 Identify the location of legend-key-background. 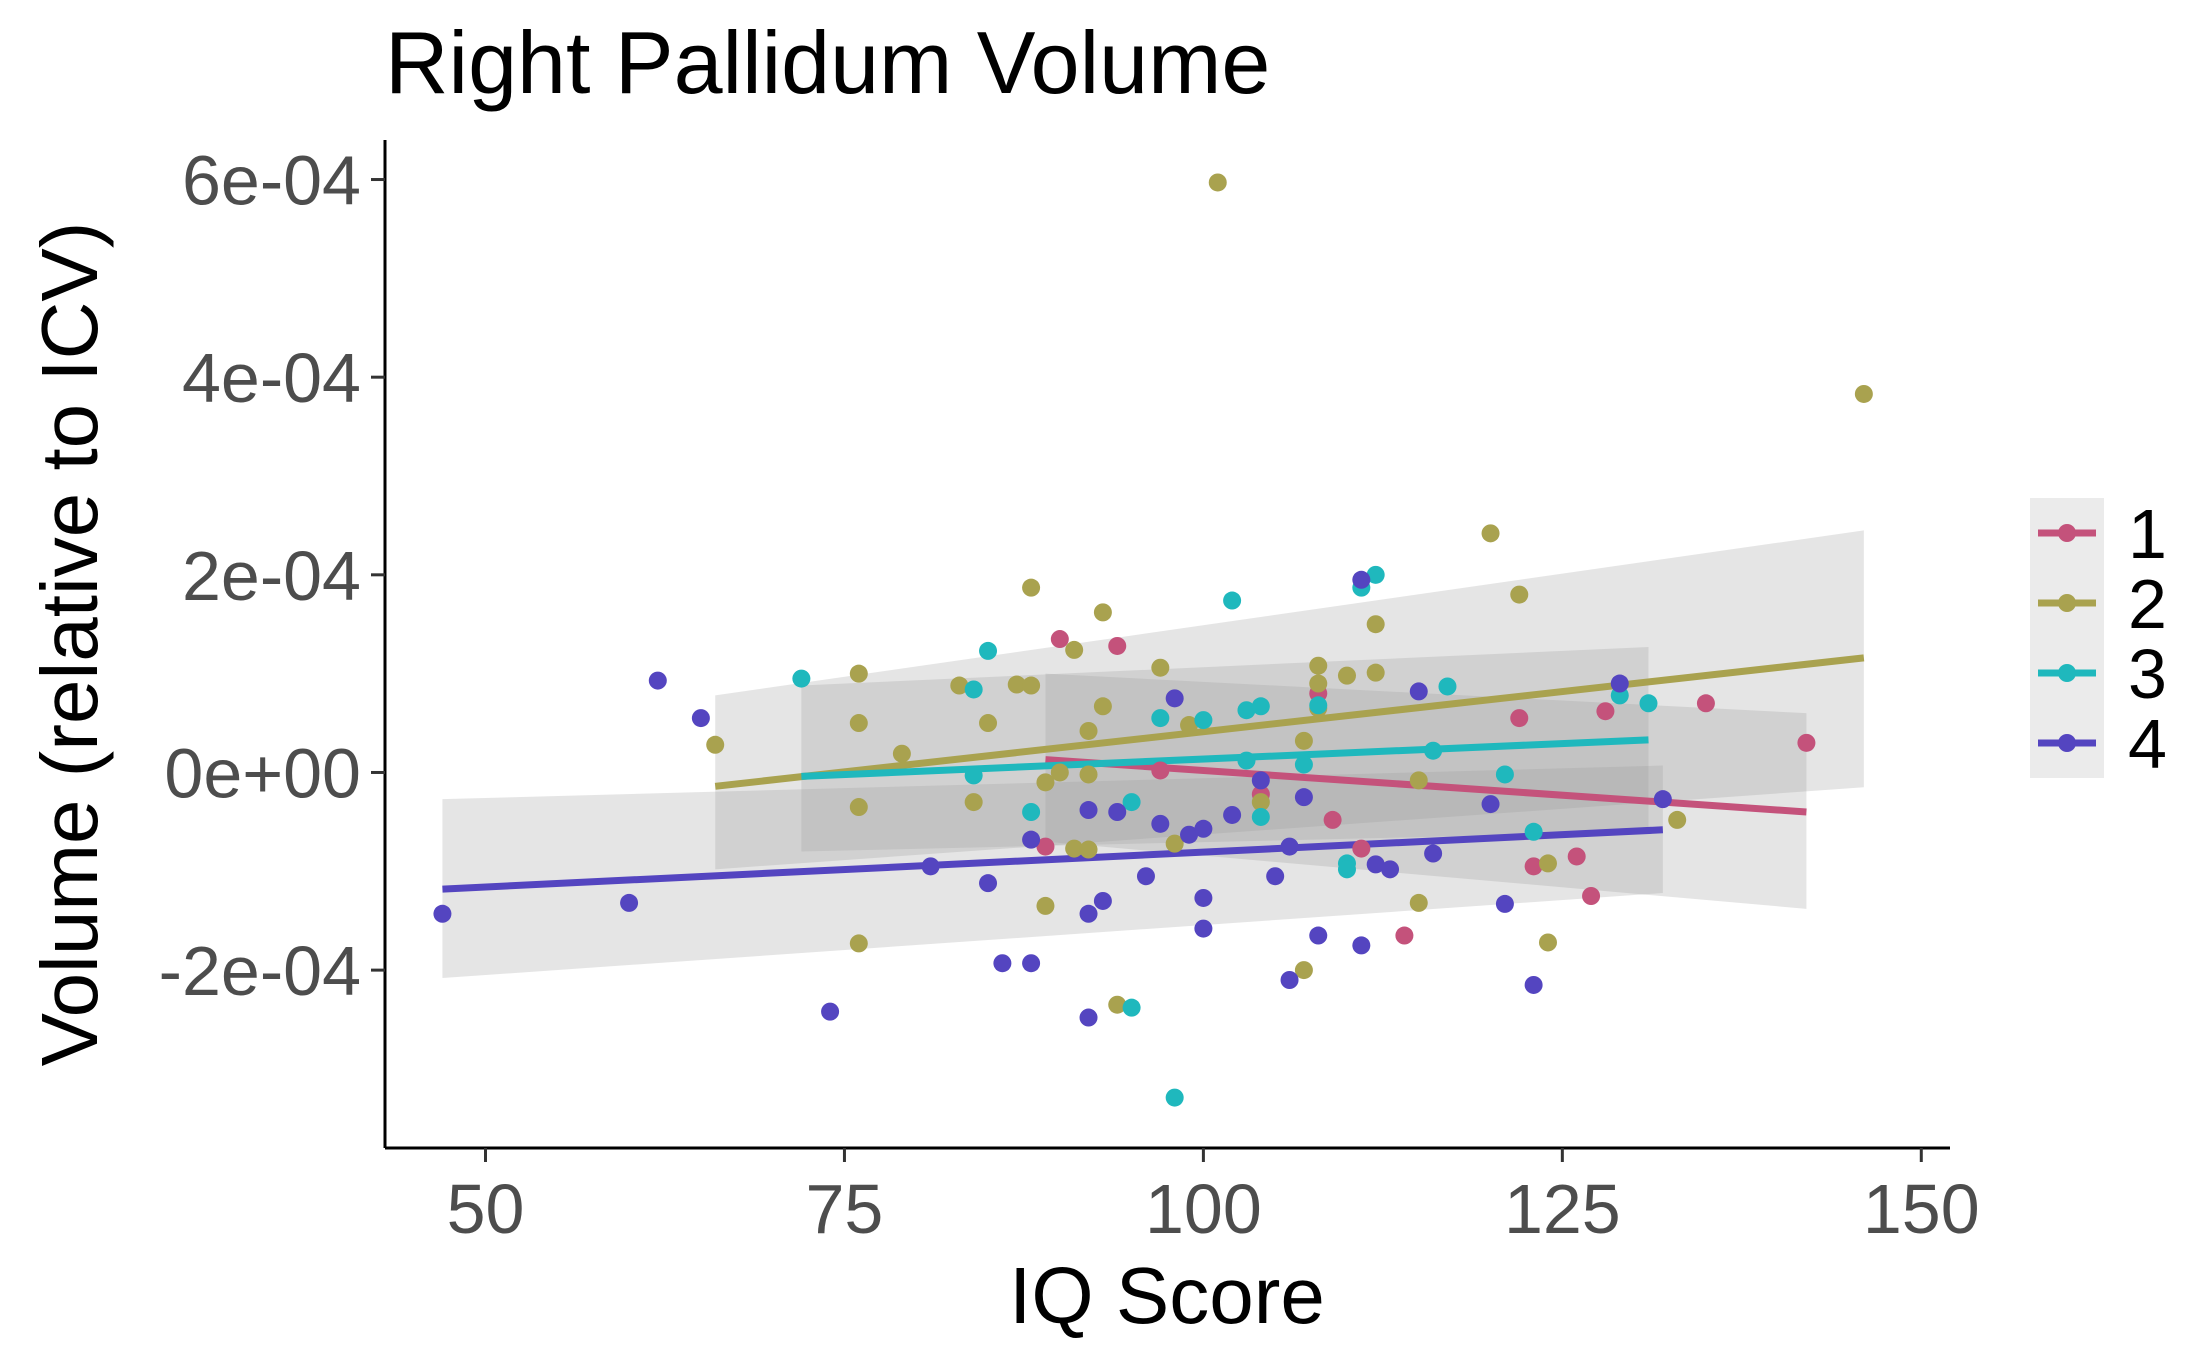
(2067, 638).